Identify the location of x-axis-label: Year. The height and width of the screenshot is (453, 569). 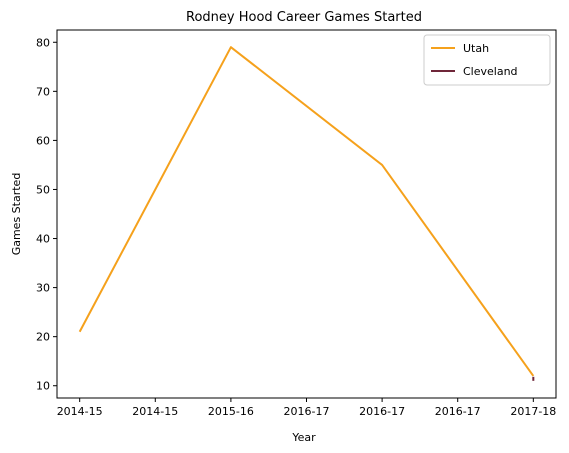
(303, 437).